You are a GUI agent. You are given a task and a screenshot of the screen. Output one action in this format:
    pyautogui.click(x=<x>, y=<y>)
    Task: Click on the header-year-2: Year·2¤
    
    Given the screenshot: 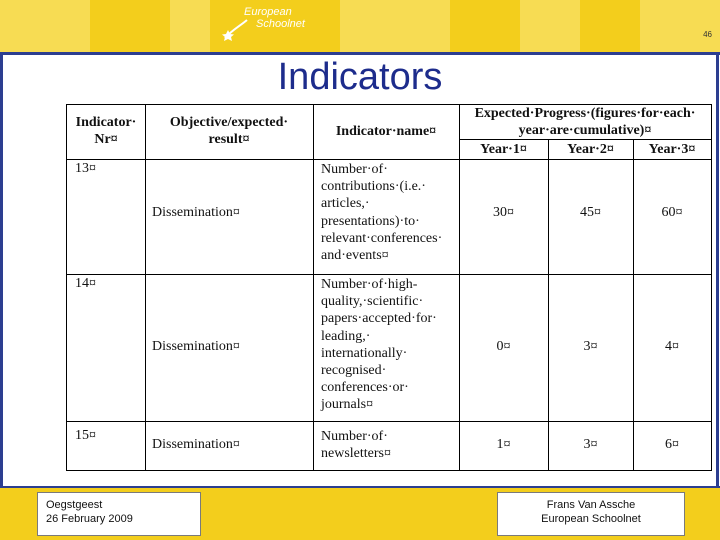 What is the action you would take?
    pyautogui.click(x=590, y=149)
    